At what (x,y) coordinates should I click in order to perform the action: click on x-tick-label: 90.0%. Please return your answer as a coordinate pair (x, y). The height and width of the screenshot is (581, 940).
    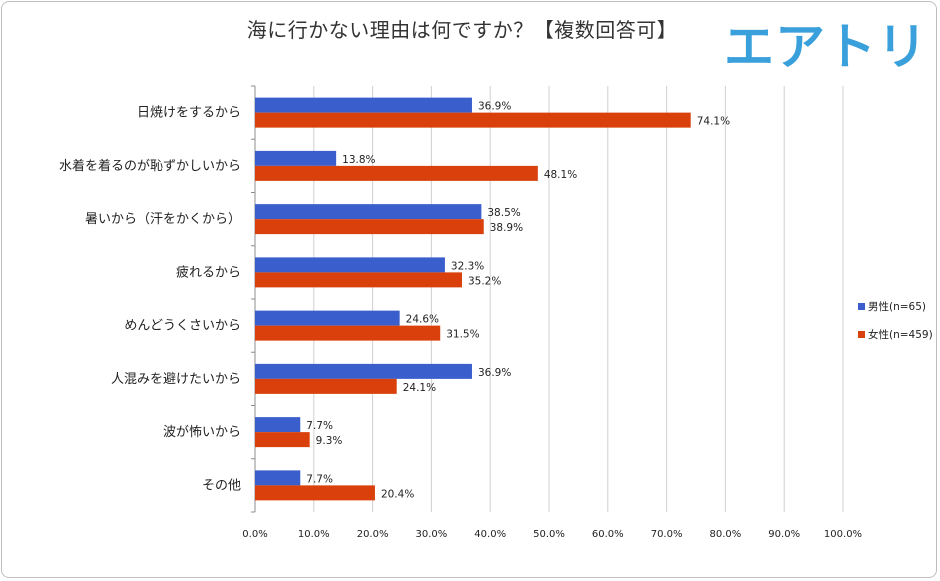
    Looking at the image, I should click on (784, 534).